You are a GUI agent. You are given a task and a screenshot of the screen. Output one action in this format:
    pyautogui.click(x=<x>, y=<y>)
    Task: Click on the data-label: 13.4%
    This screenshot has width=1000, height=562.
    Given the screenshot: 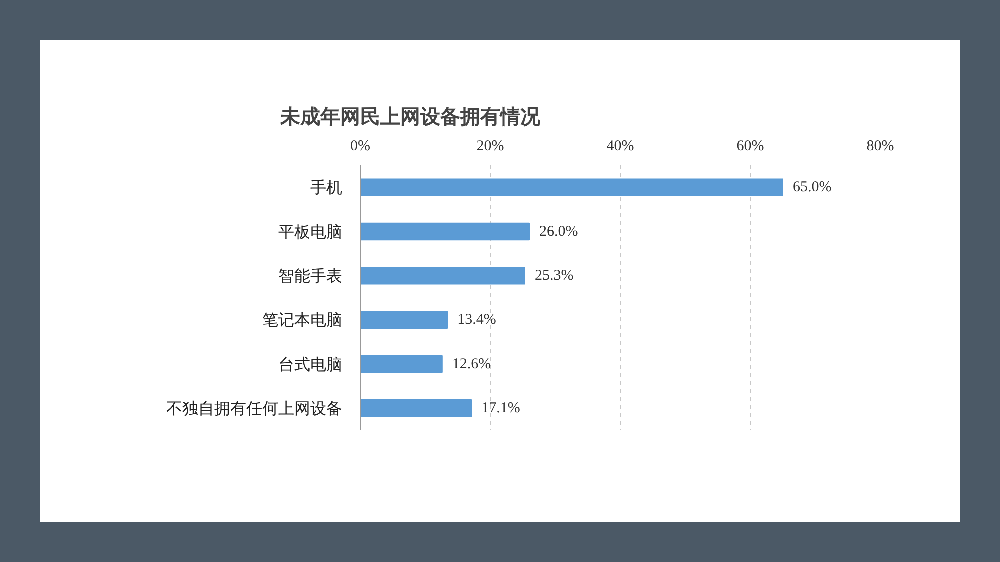 What is the action you would take?
    pyautogui.click(x=477, y=320)
    